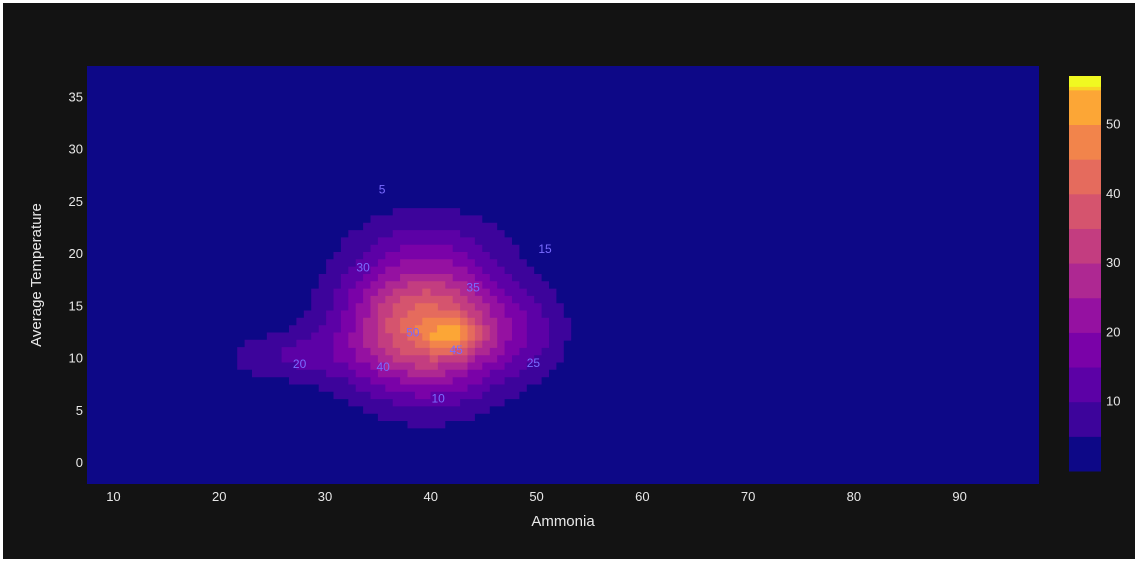 The image size is (1138, 562). I want to click on contour-label-45: 45, so click(456, 350).